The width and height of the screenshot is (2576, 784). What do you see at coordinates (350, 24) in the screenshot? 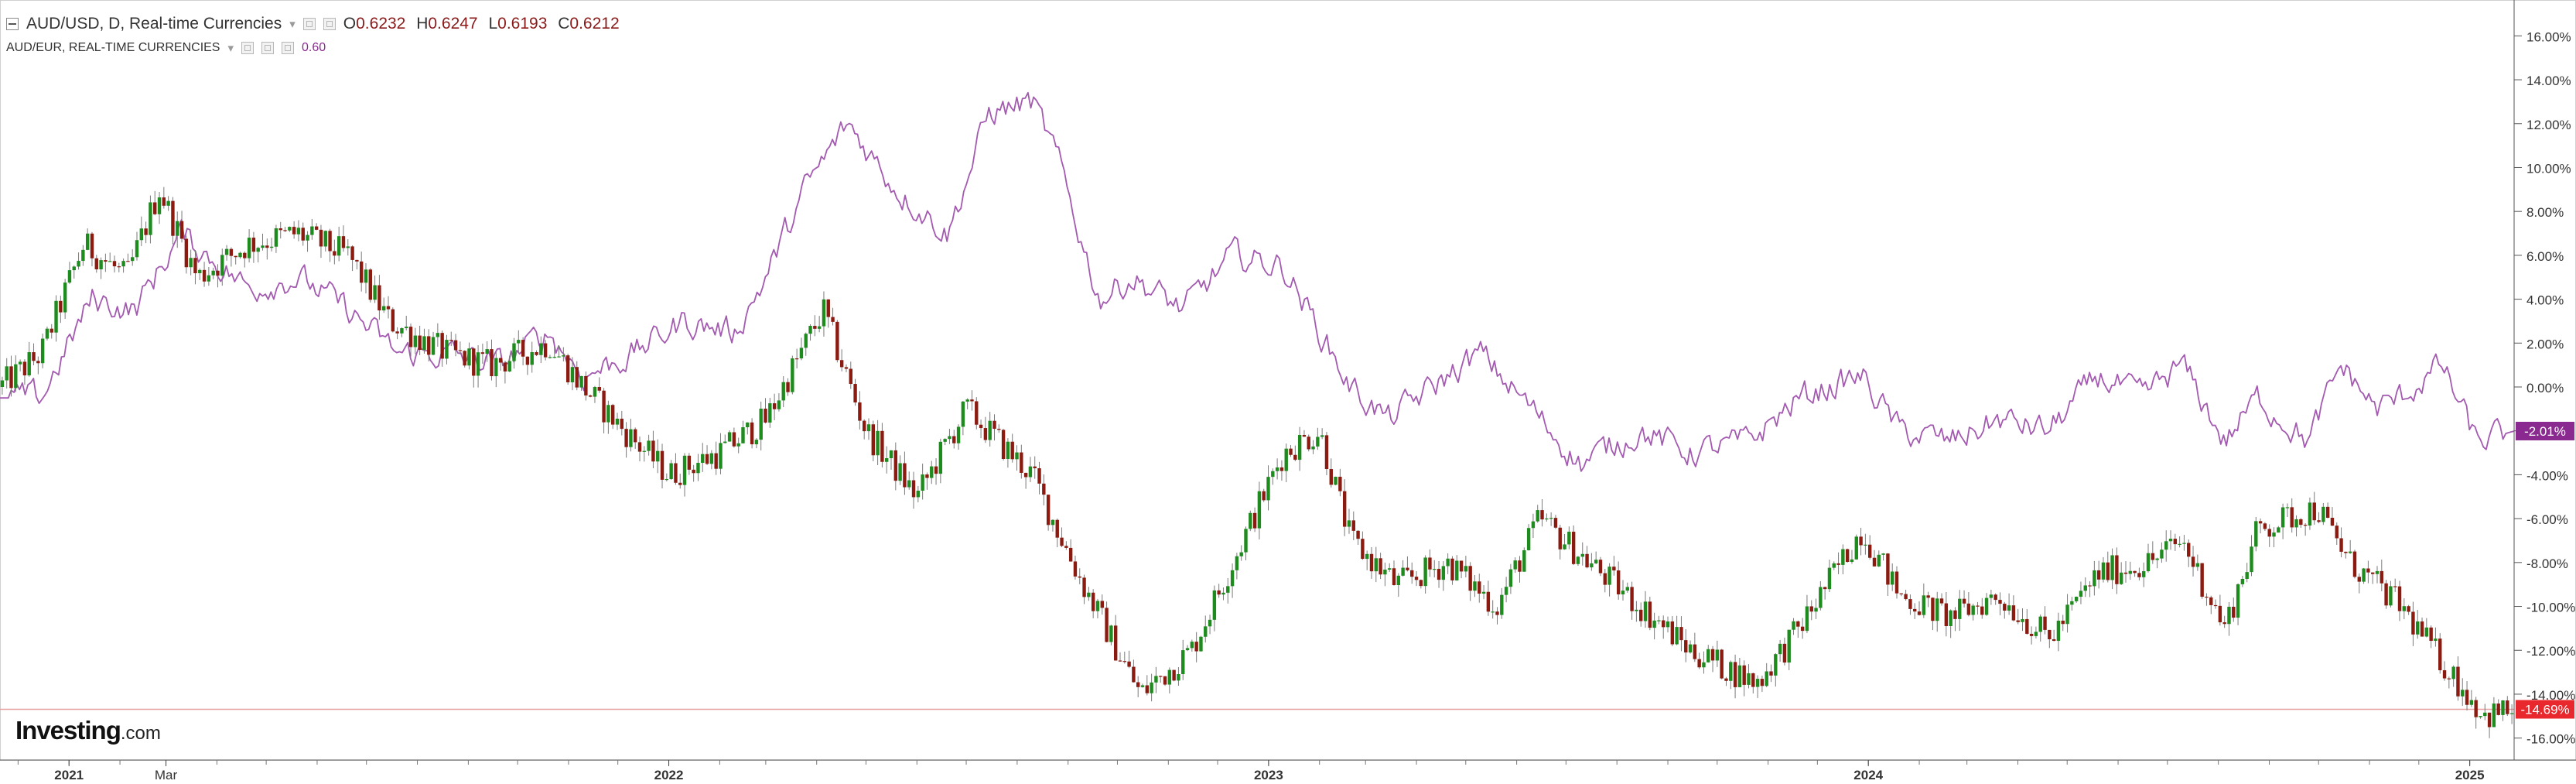
I see `open-key: O` at bounding box center [350, 24].